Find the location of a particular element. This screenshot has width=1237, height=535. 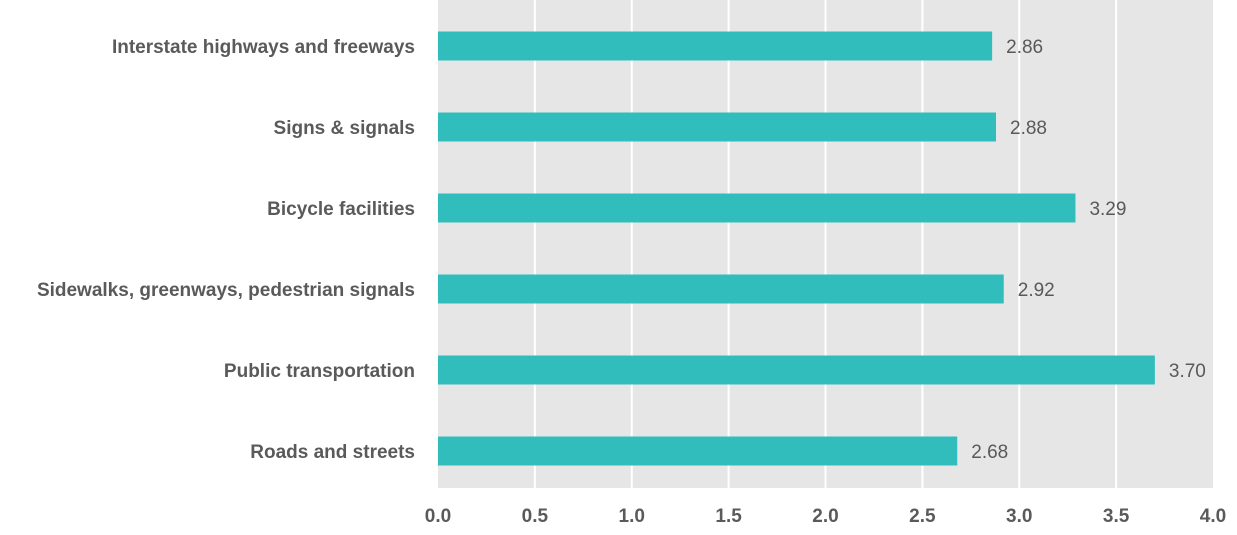

data-label: 2.68 is located at coordinates (989, 452).